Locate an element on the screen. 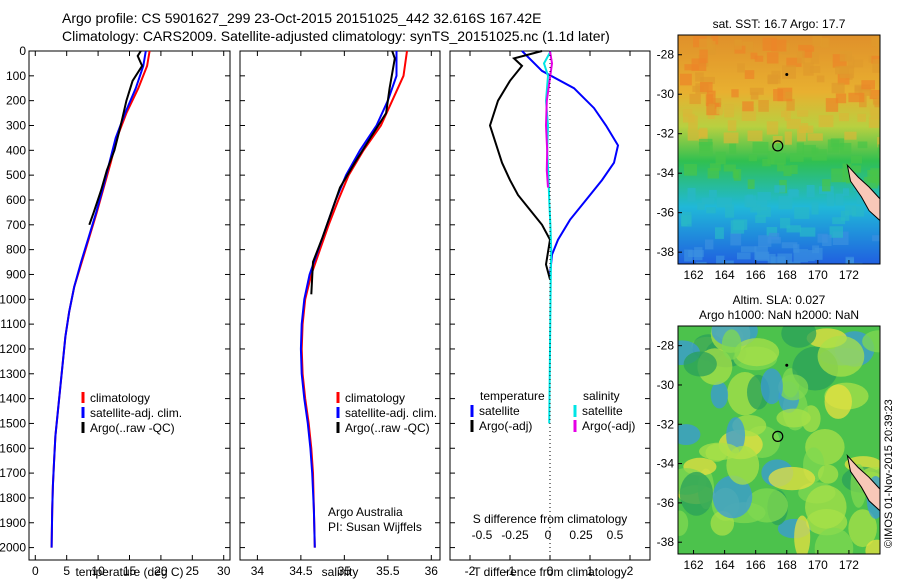 Image resolution: width=900 pixels, height=580 pixels. credit-text: ©IMOS 01-Nov-2015 20:39:23 is located at coordinates (889, 473).